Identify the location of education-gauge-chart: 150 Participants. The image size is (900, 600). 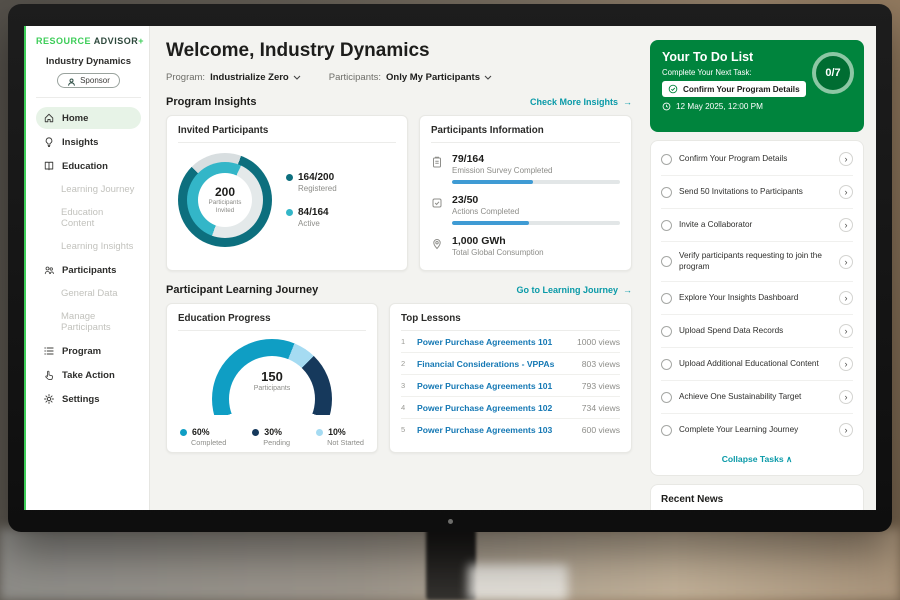
(272, 377).